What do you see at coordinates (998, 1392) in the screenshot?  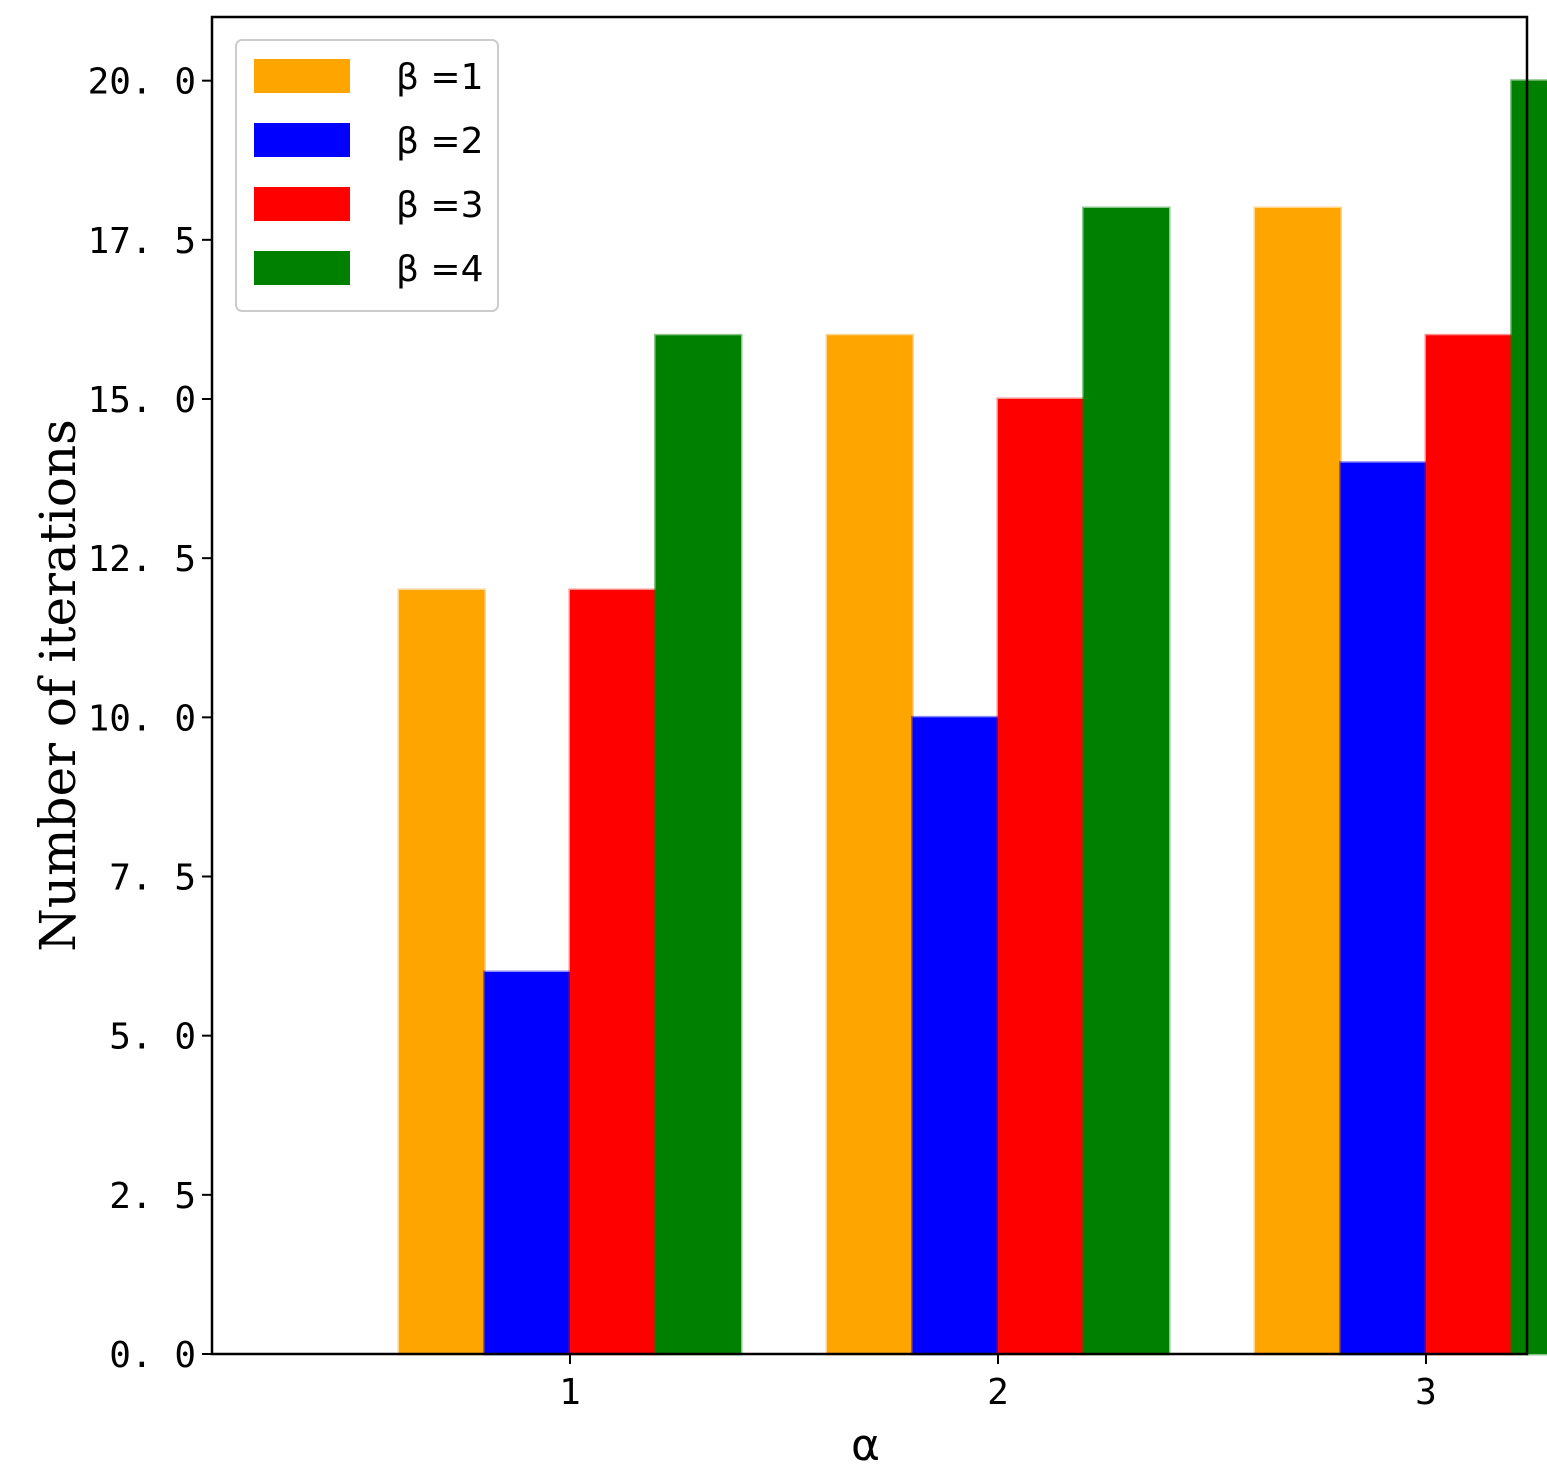 I see `x-tick-label: 2` at bounding box center [998, 1392].